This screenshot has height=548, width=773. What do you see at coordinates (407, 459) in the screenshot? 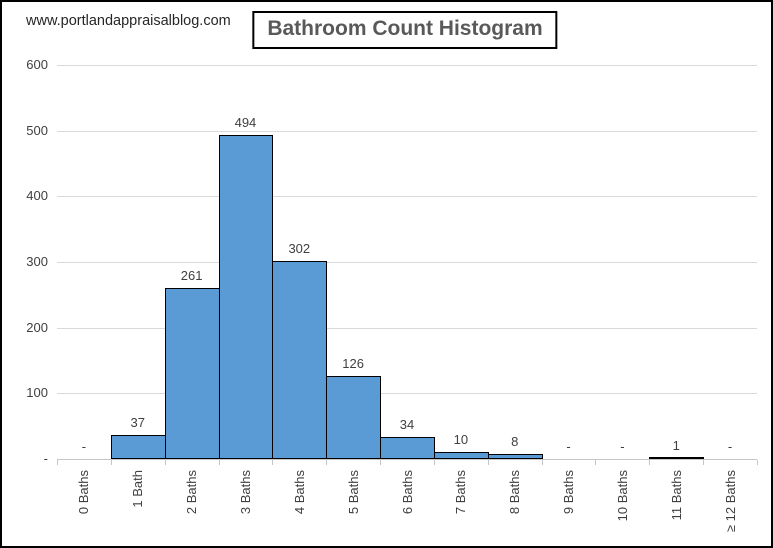
I see `x-axis-line` at bounding box center [407, 459].